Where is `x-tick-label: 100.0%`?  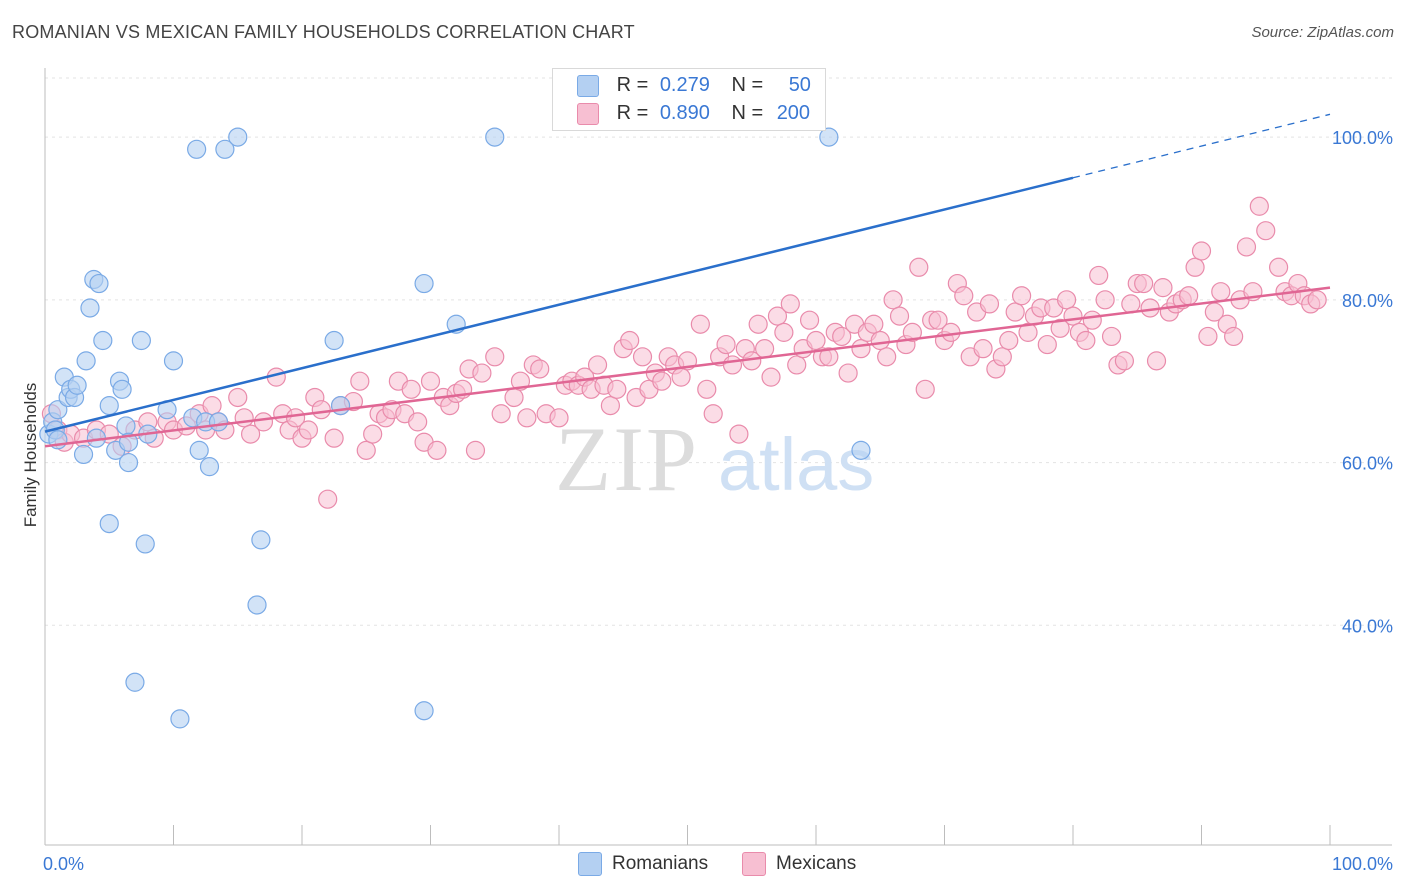 x-tick-label: 100.0% is located at coordinates (1362, 864).